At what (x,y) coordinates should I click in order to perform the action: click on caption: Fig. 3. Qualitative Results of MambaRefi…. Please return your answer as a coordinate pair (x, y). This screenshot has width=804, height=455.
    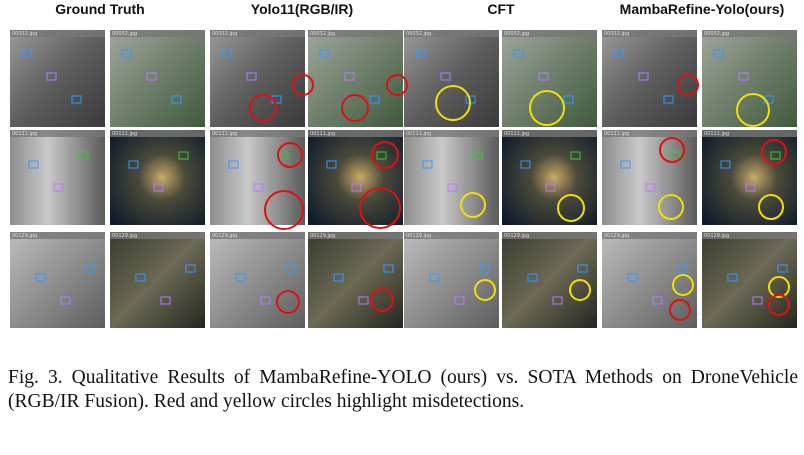
    Looking at the image, I should click on (403, 389).